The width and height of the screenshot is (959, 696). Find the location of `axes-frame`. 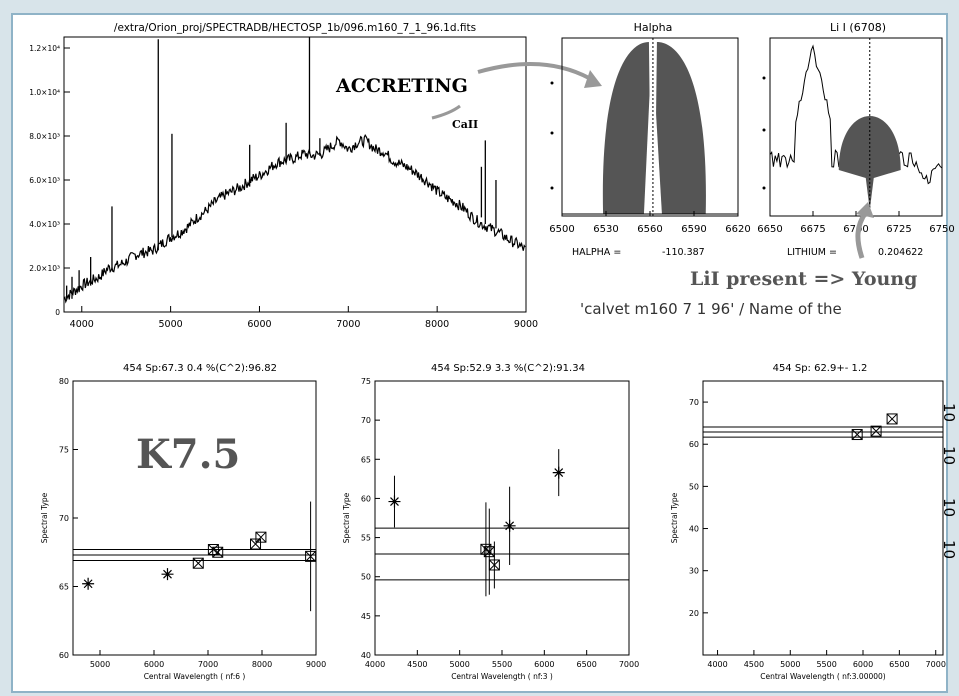

axes-frame is located at coordinates (823, 518).